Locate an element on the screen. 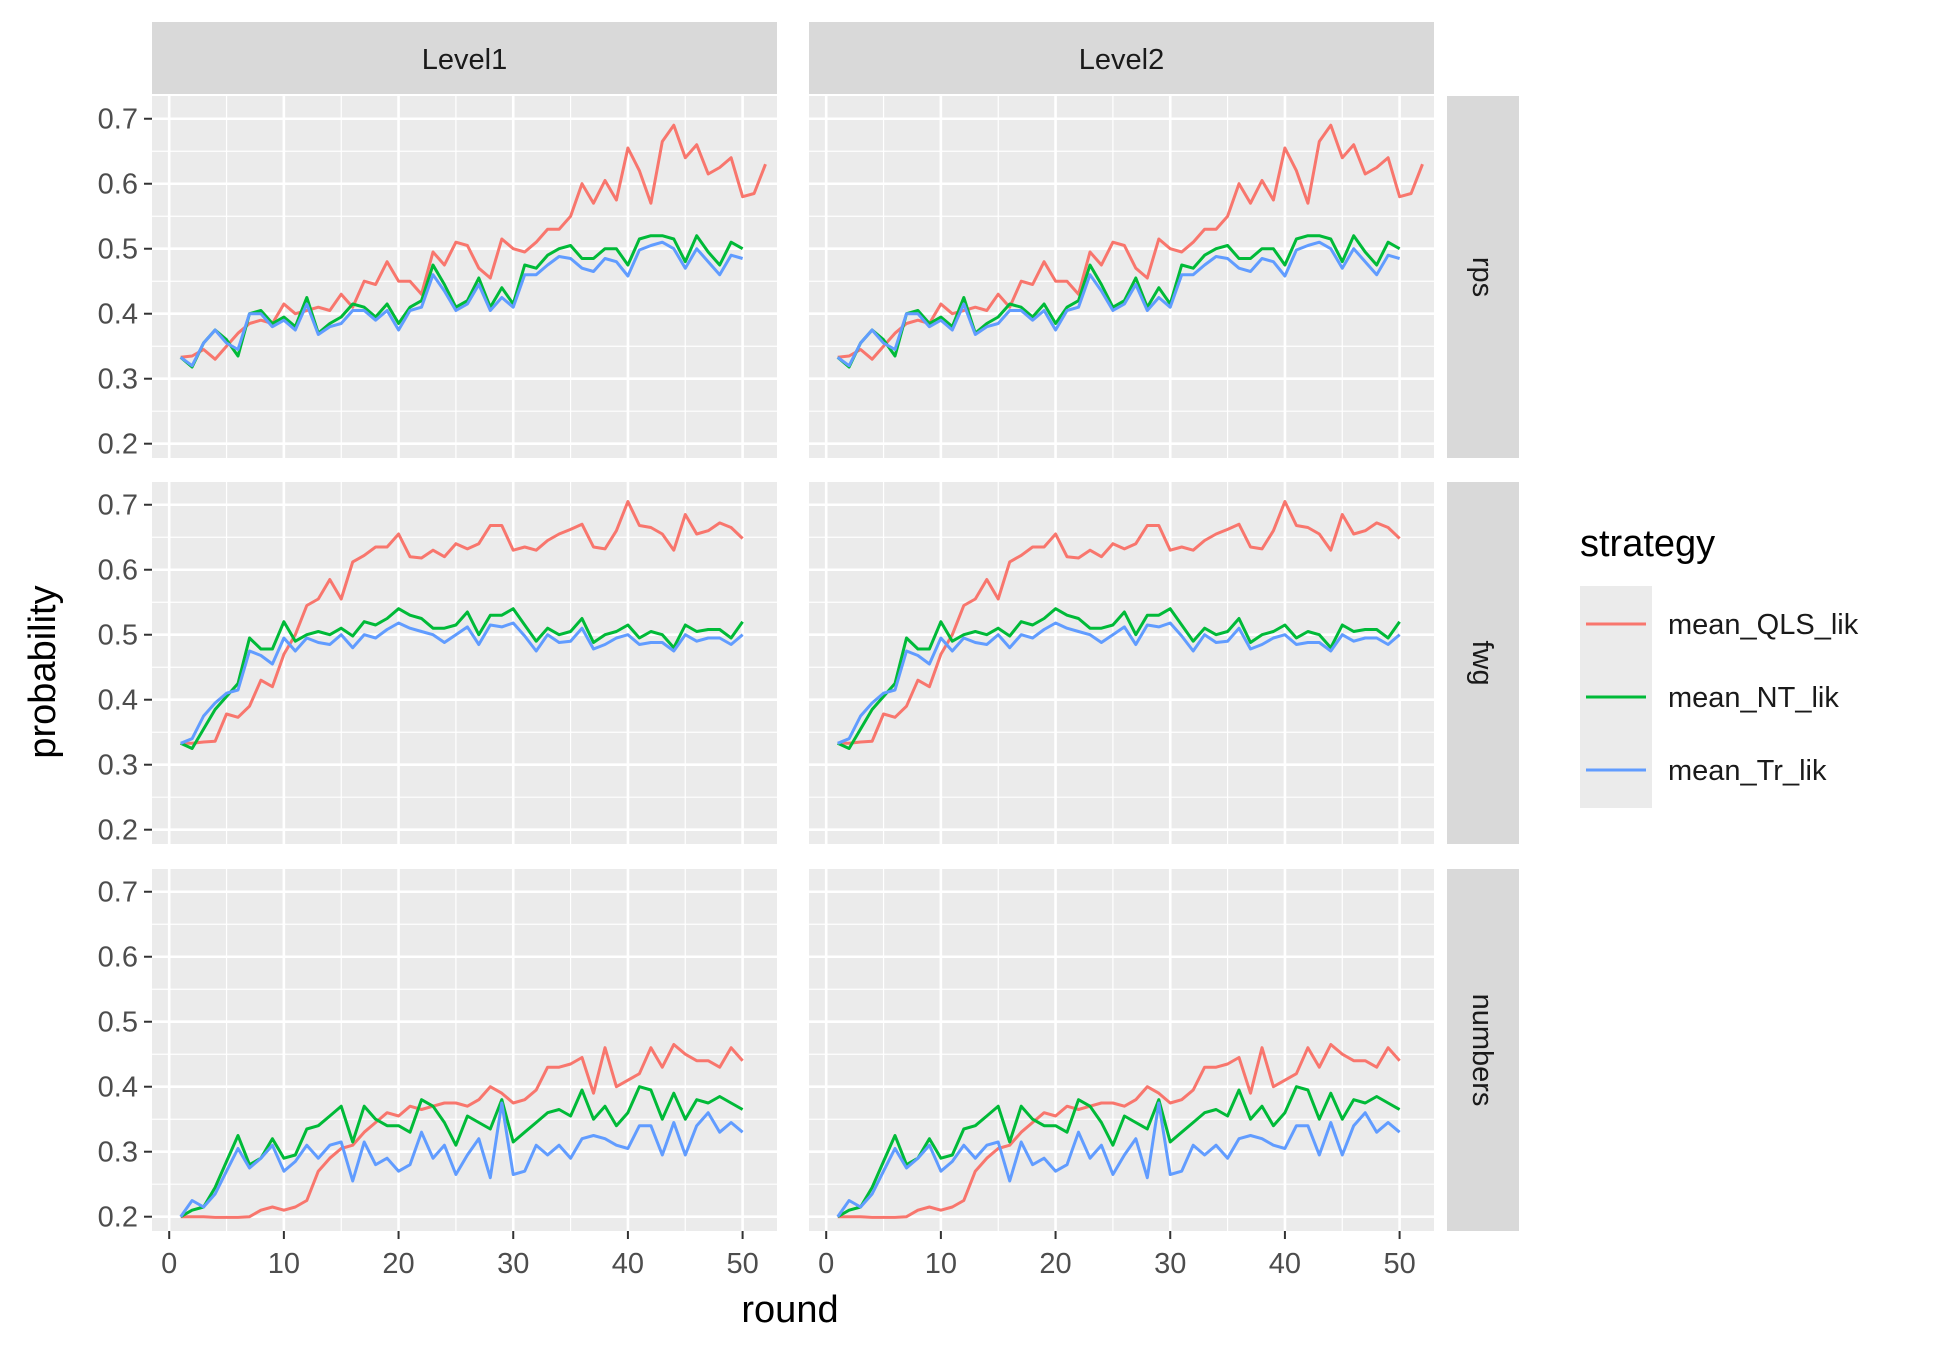  legend-title: strategy is located at coordinates (1647, 544).